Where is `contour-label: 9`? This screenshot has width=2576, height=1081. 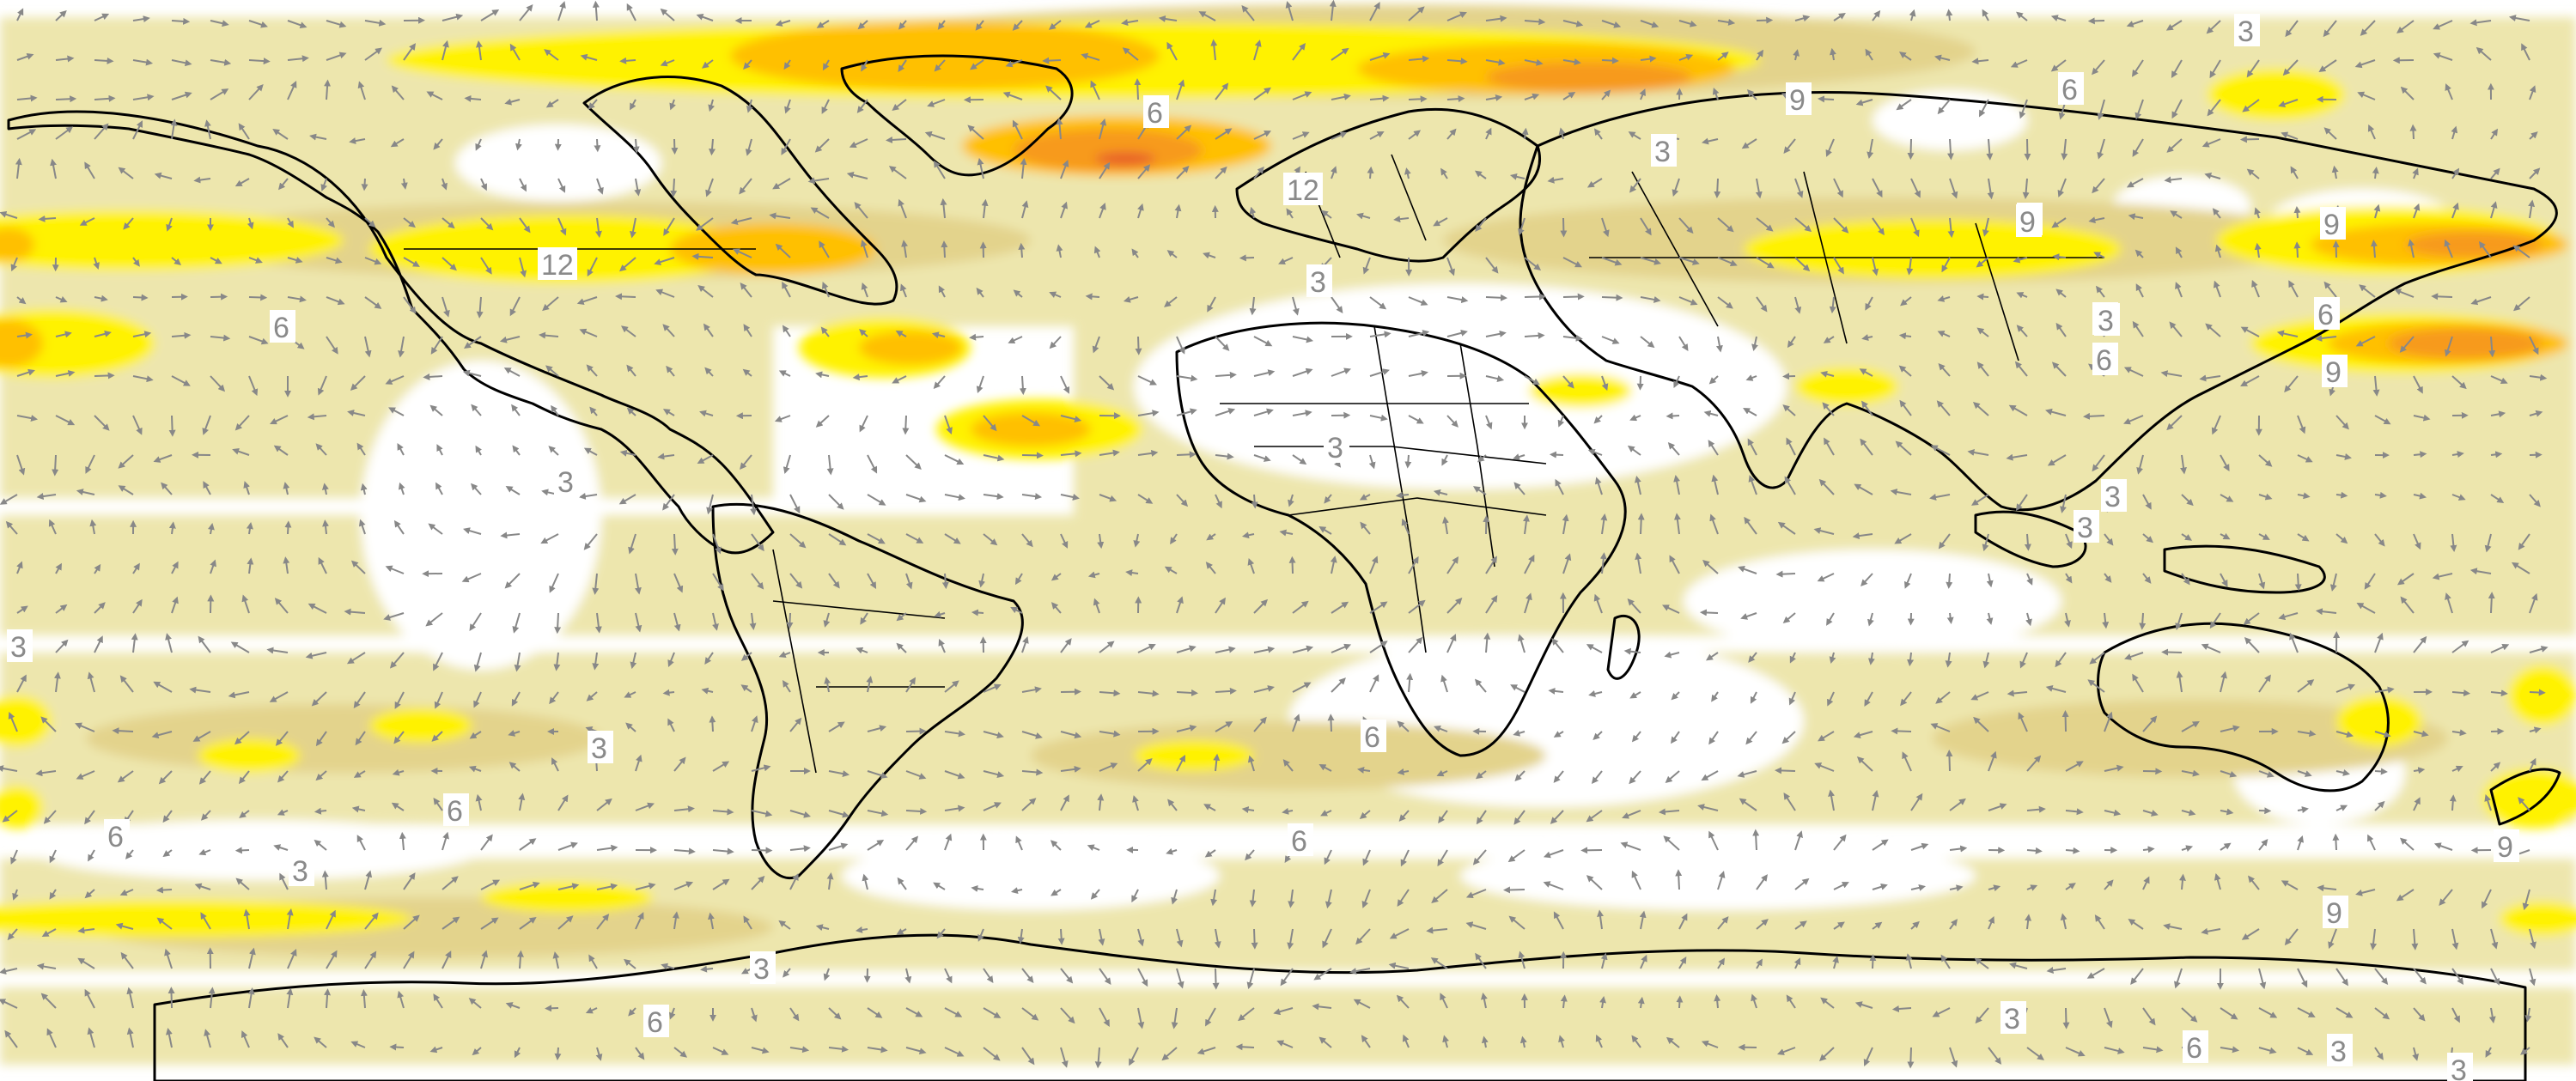 contour-label: 9 is located at coordinates (1797, 100).